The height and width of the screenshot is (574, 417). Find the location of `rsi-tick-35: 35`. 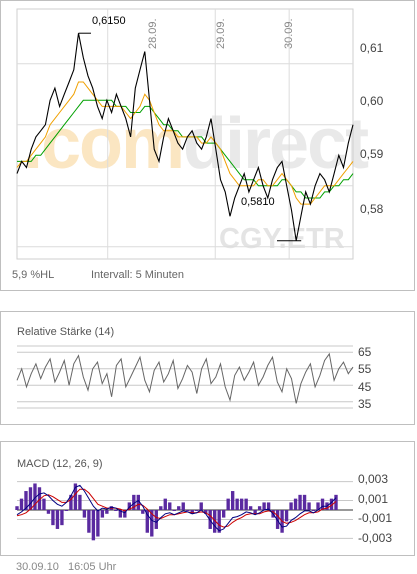

rsi-tick-35: 35 is located at coordinates (365, 404).